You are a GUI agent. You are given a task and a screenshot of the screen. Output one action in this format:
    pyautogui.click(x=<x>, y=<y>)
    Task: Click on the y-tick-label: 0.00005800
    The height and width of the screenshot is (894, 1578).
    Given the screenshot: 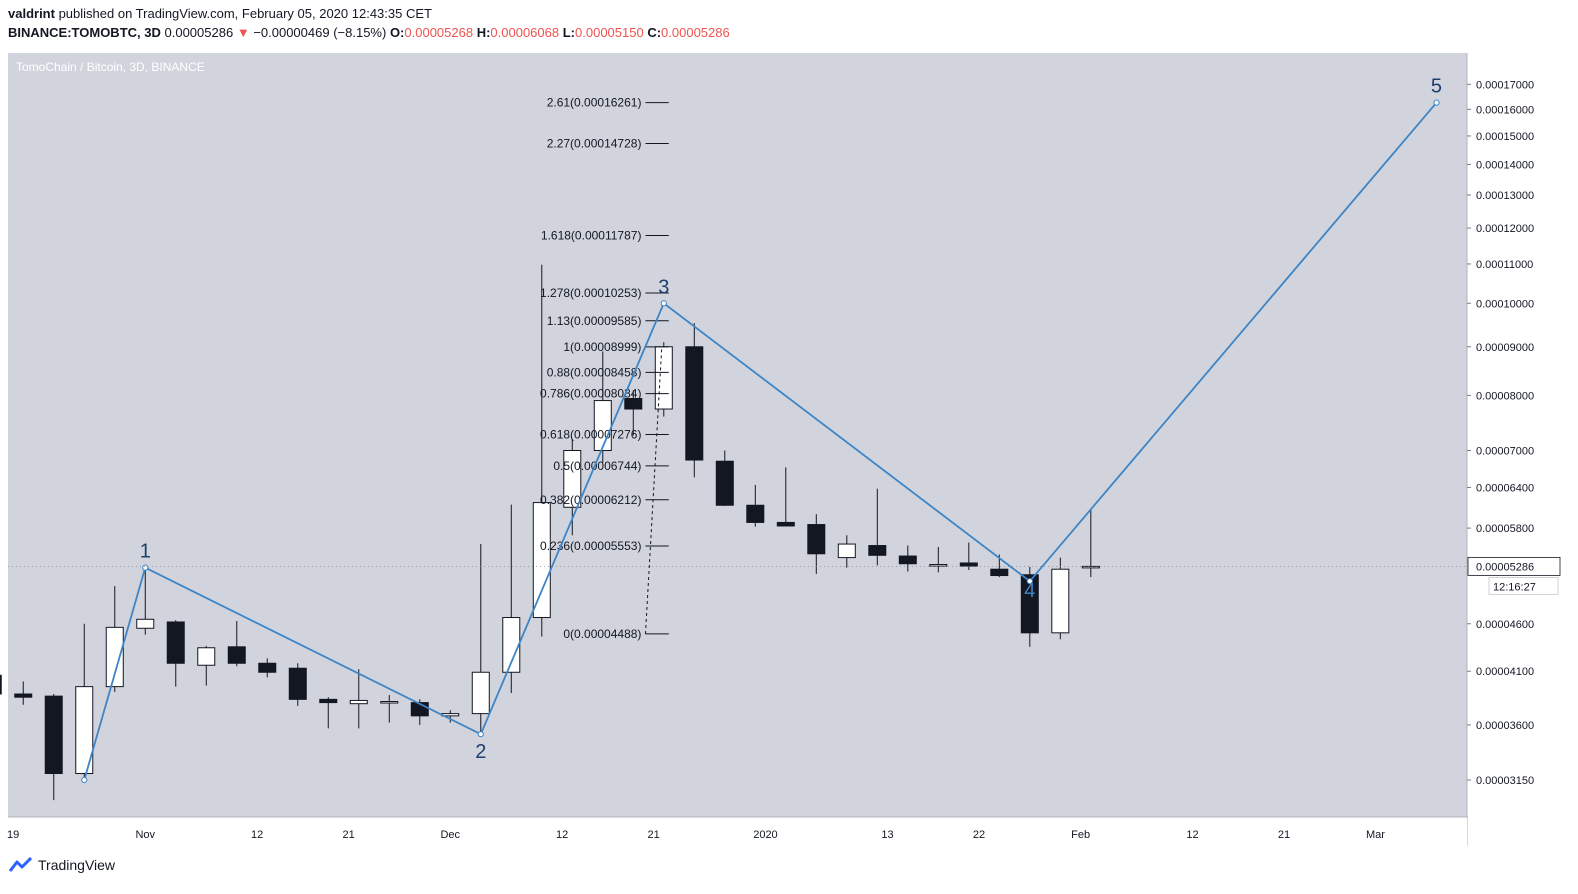 What is the action you would take?
    pyautogui.click(x=1505, y=529)
    